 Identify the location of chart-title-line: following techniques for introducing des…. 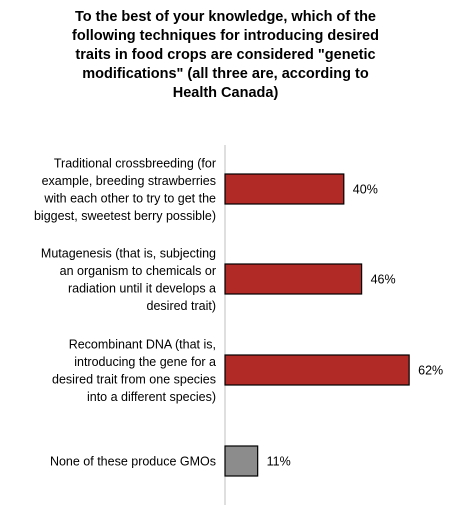
(225, 36).